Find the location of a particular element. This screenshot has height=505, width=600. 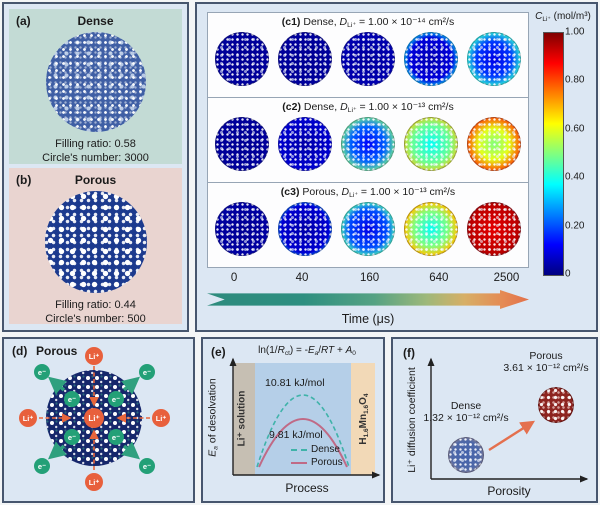

colorbar-tick: 0.80 is located at coordinates (575, 80).